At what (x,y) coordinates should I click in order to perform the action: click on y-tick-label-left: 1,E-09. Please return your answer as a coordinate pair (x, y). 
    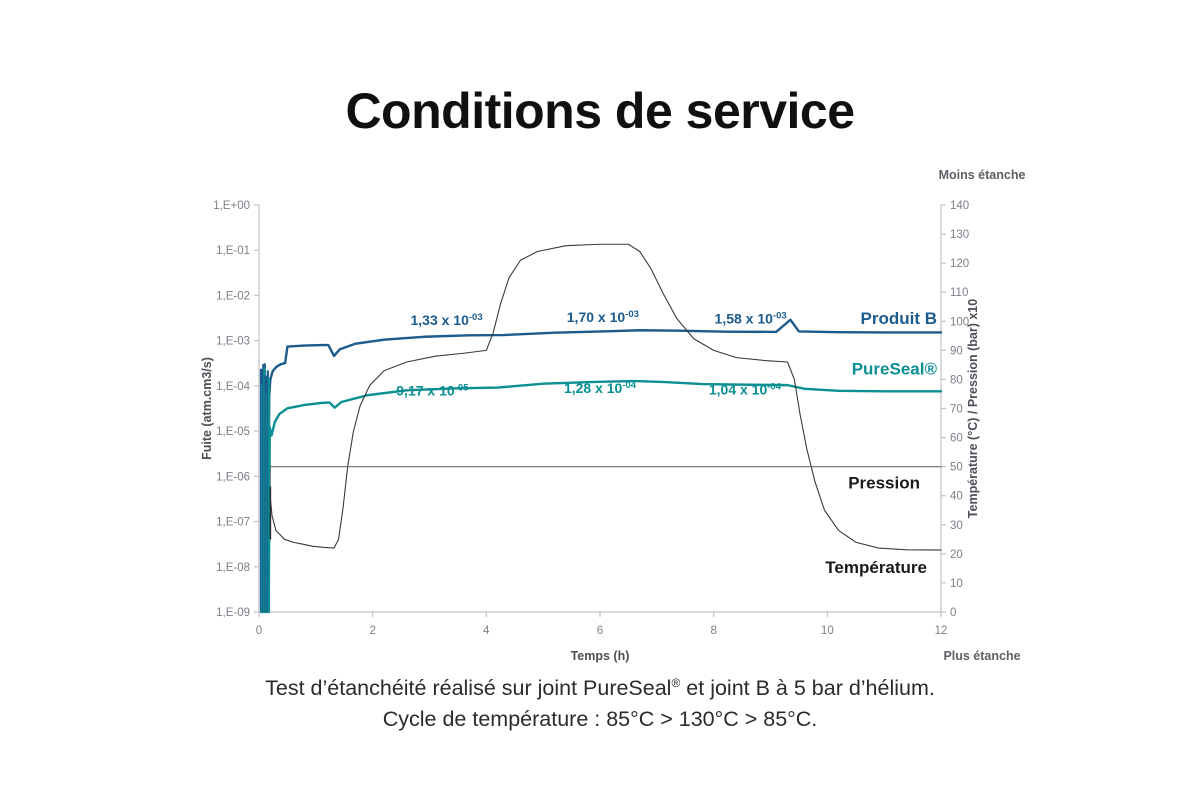
    Looking at the image, I should click on (233, 613).